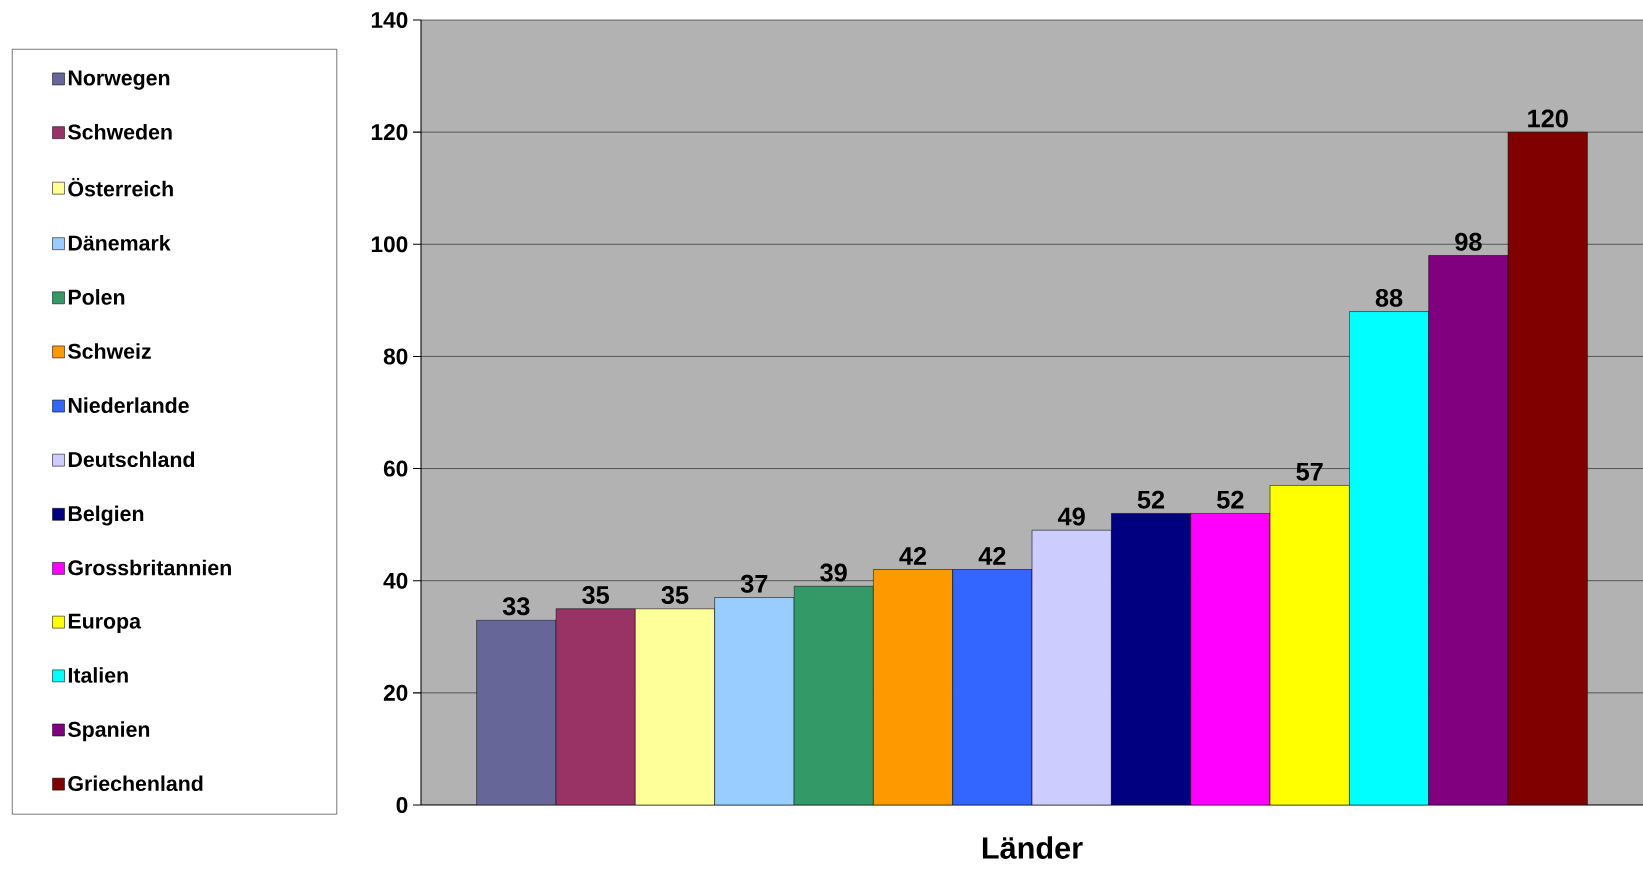 Image resolution: width=1643 pixels, height=877 pixels. What do you see at coordinates (402, 805) in the screenshot?
I see `y-tick-label: 0` at bounding box center [402, 805].